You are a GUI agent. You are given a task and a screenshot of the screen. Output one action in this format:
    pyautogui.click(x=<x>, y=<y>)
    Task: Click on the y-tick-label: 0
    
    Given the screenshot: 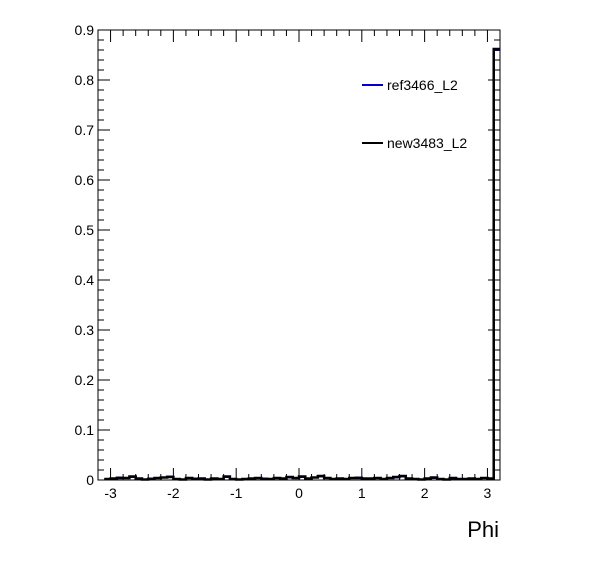 What is the action you would take?
    pyautogui.click(x=90, y=480)
    